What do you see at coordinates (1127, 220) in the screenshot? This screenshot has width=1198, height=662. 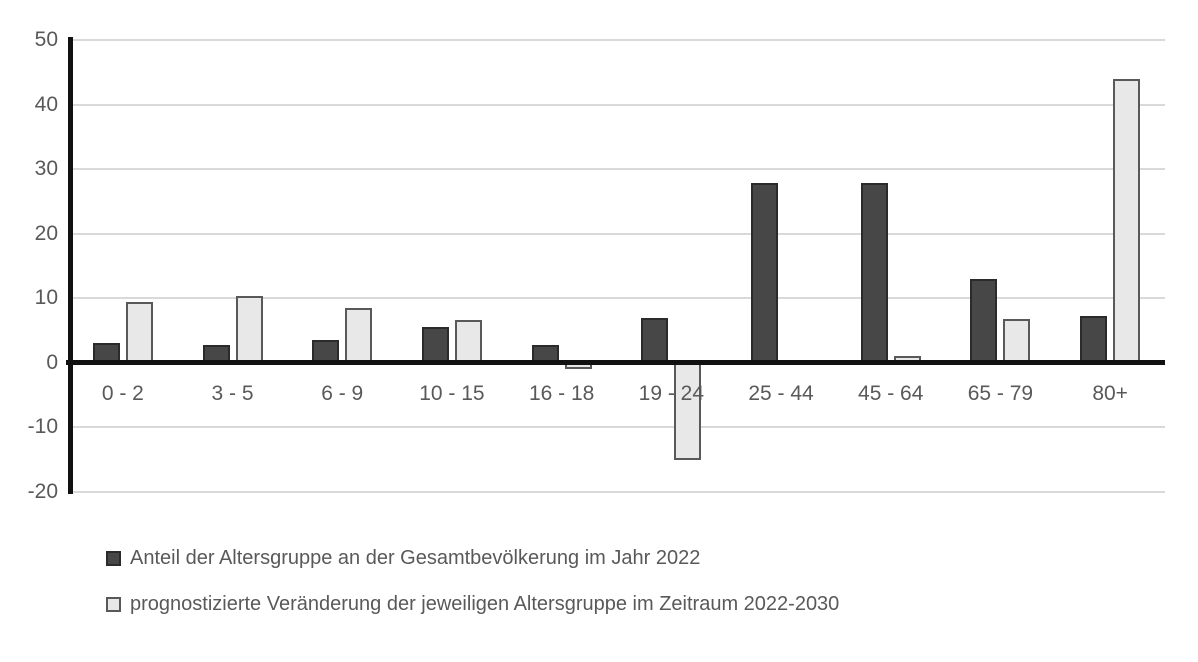 I see `bar-series1-80+` at bounding box center [1127, 220].